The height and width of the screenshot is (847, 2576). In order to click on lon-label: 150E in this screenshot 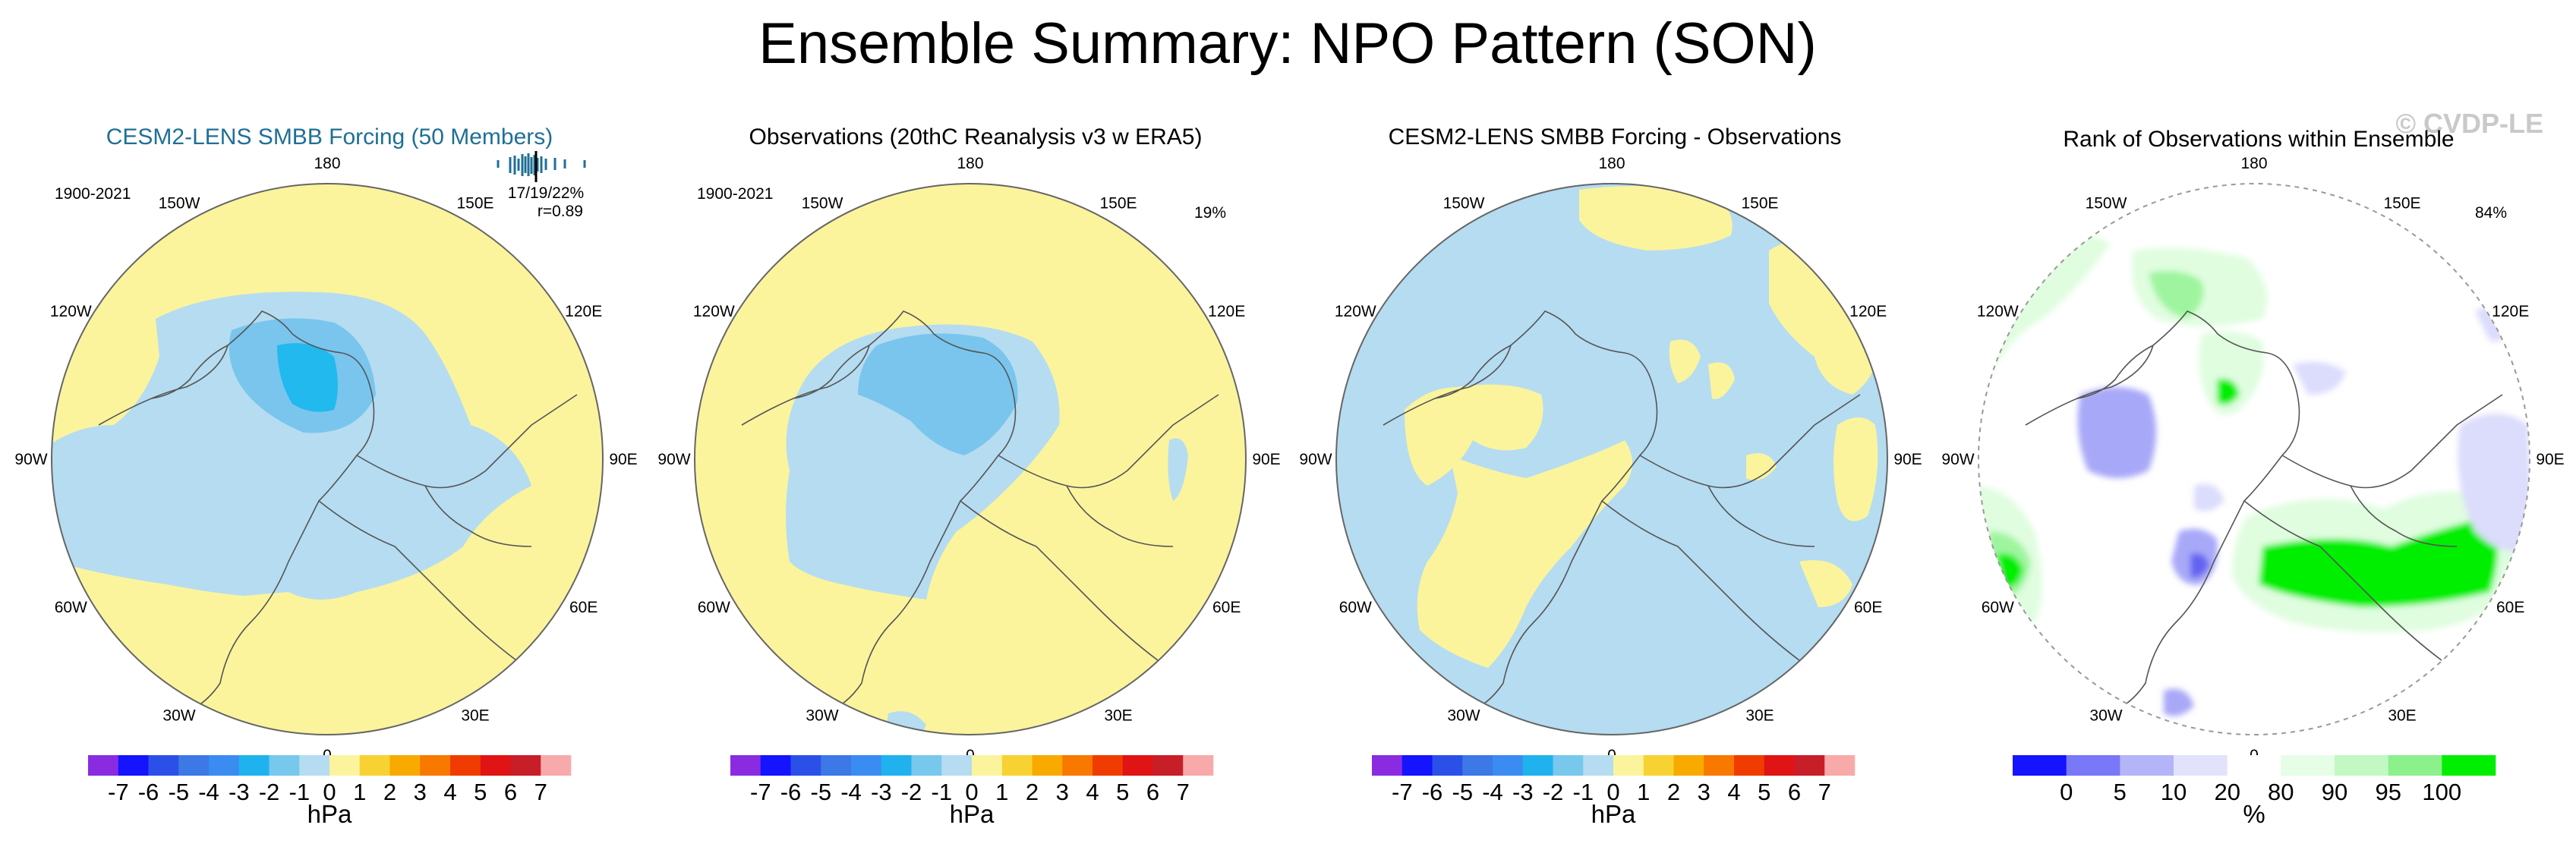, I will do `click(474, 203)`.